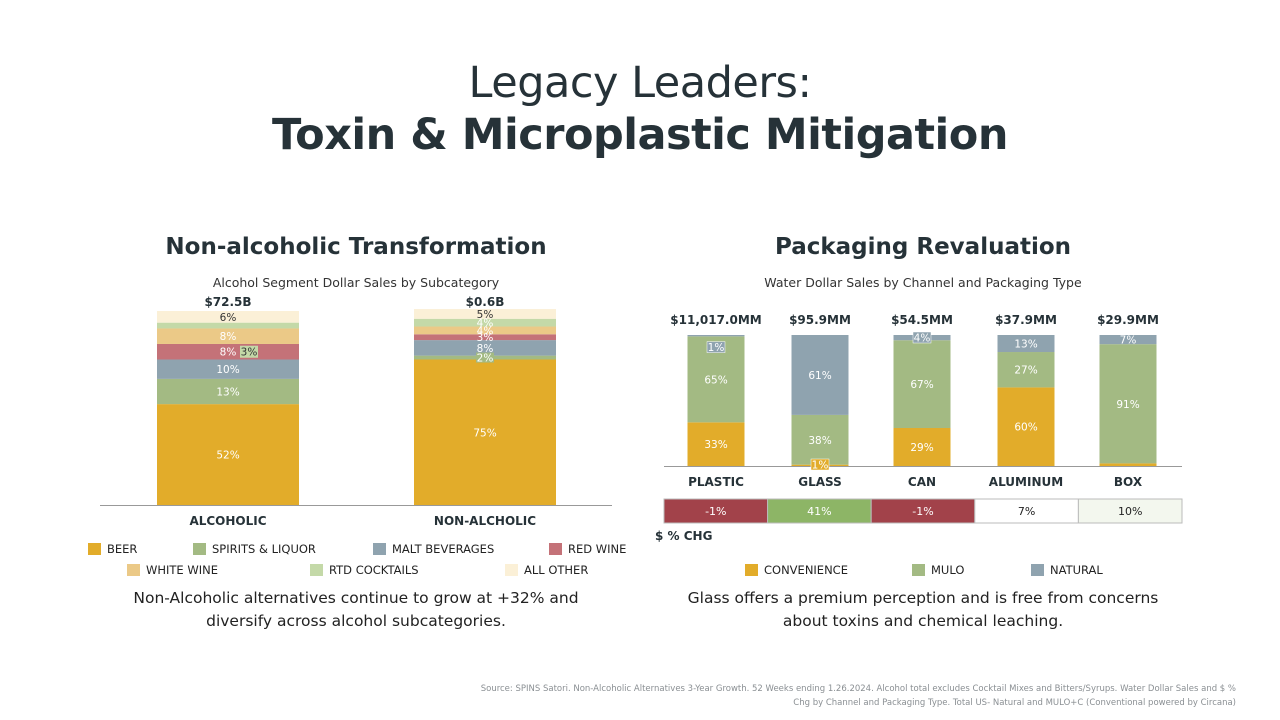 This screenshot has width=1280, height=720. I want to click on bar-segment-alcoholic-malt-beverages, so click(228, 369).